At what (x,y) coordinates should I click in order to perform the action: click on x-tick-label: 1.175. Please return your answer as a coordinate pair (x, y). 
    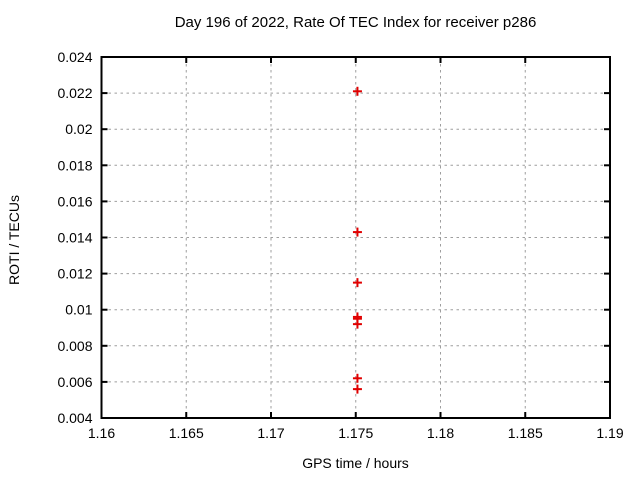
    Looking at the image, I should click on (355, 433).